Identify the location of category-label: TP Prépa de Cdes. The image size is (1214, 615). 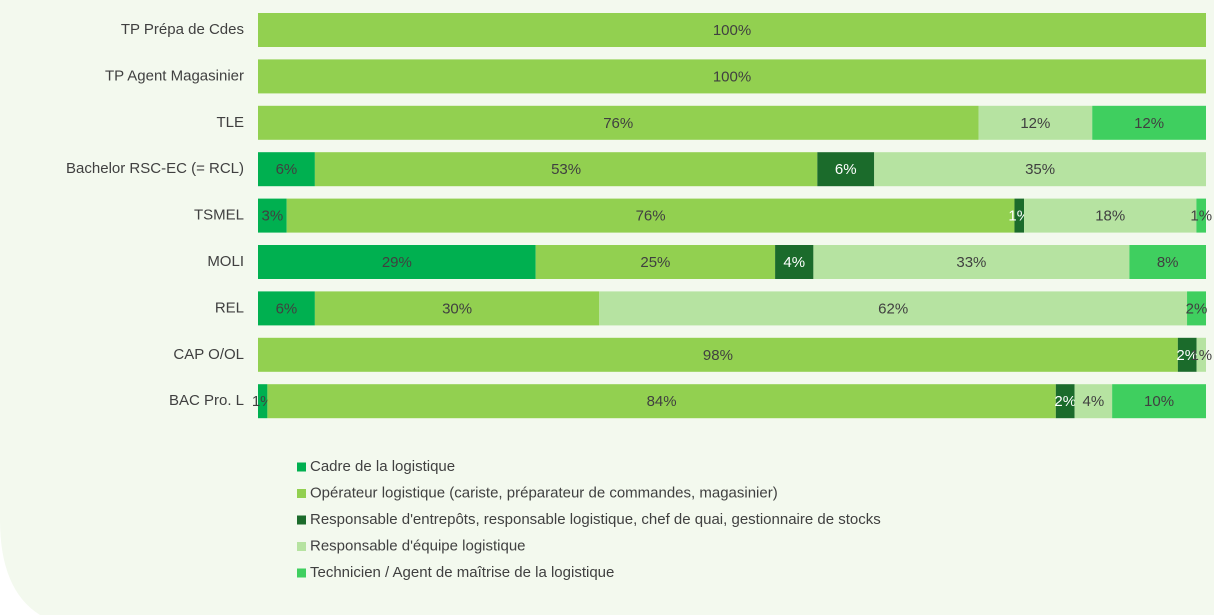
(182, 29).